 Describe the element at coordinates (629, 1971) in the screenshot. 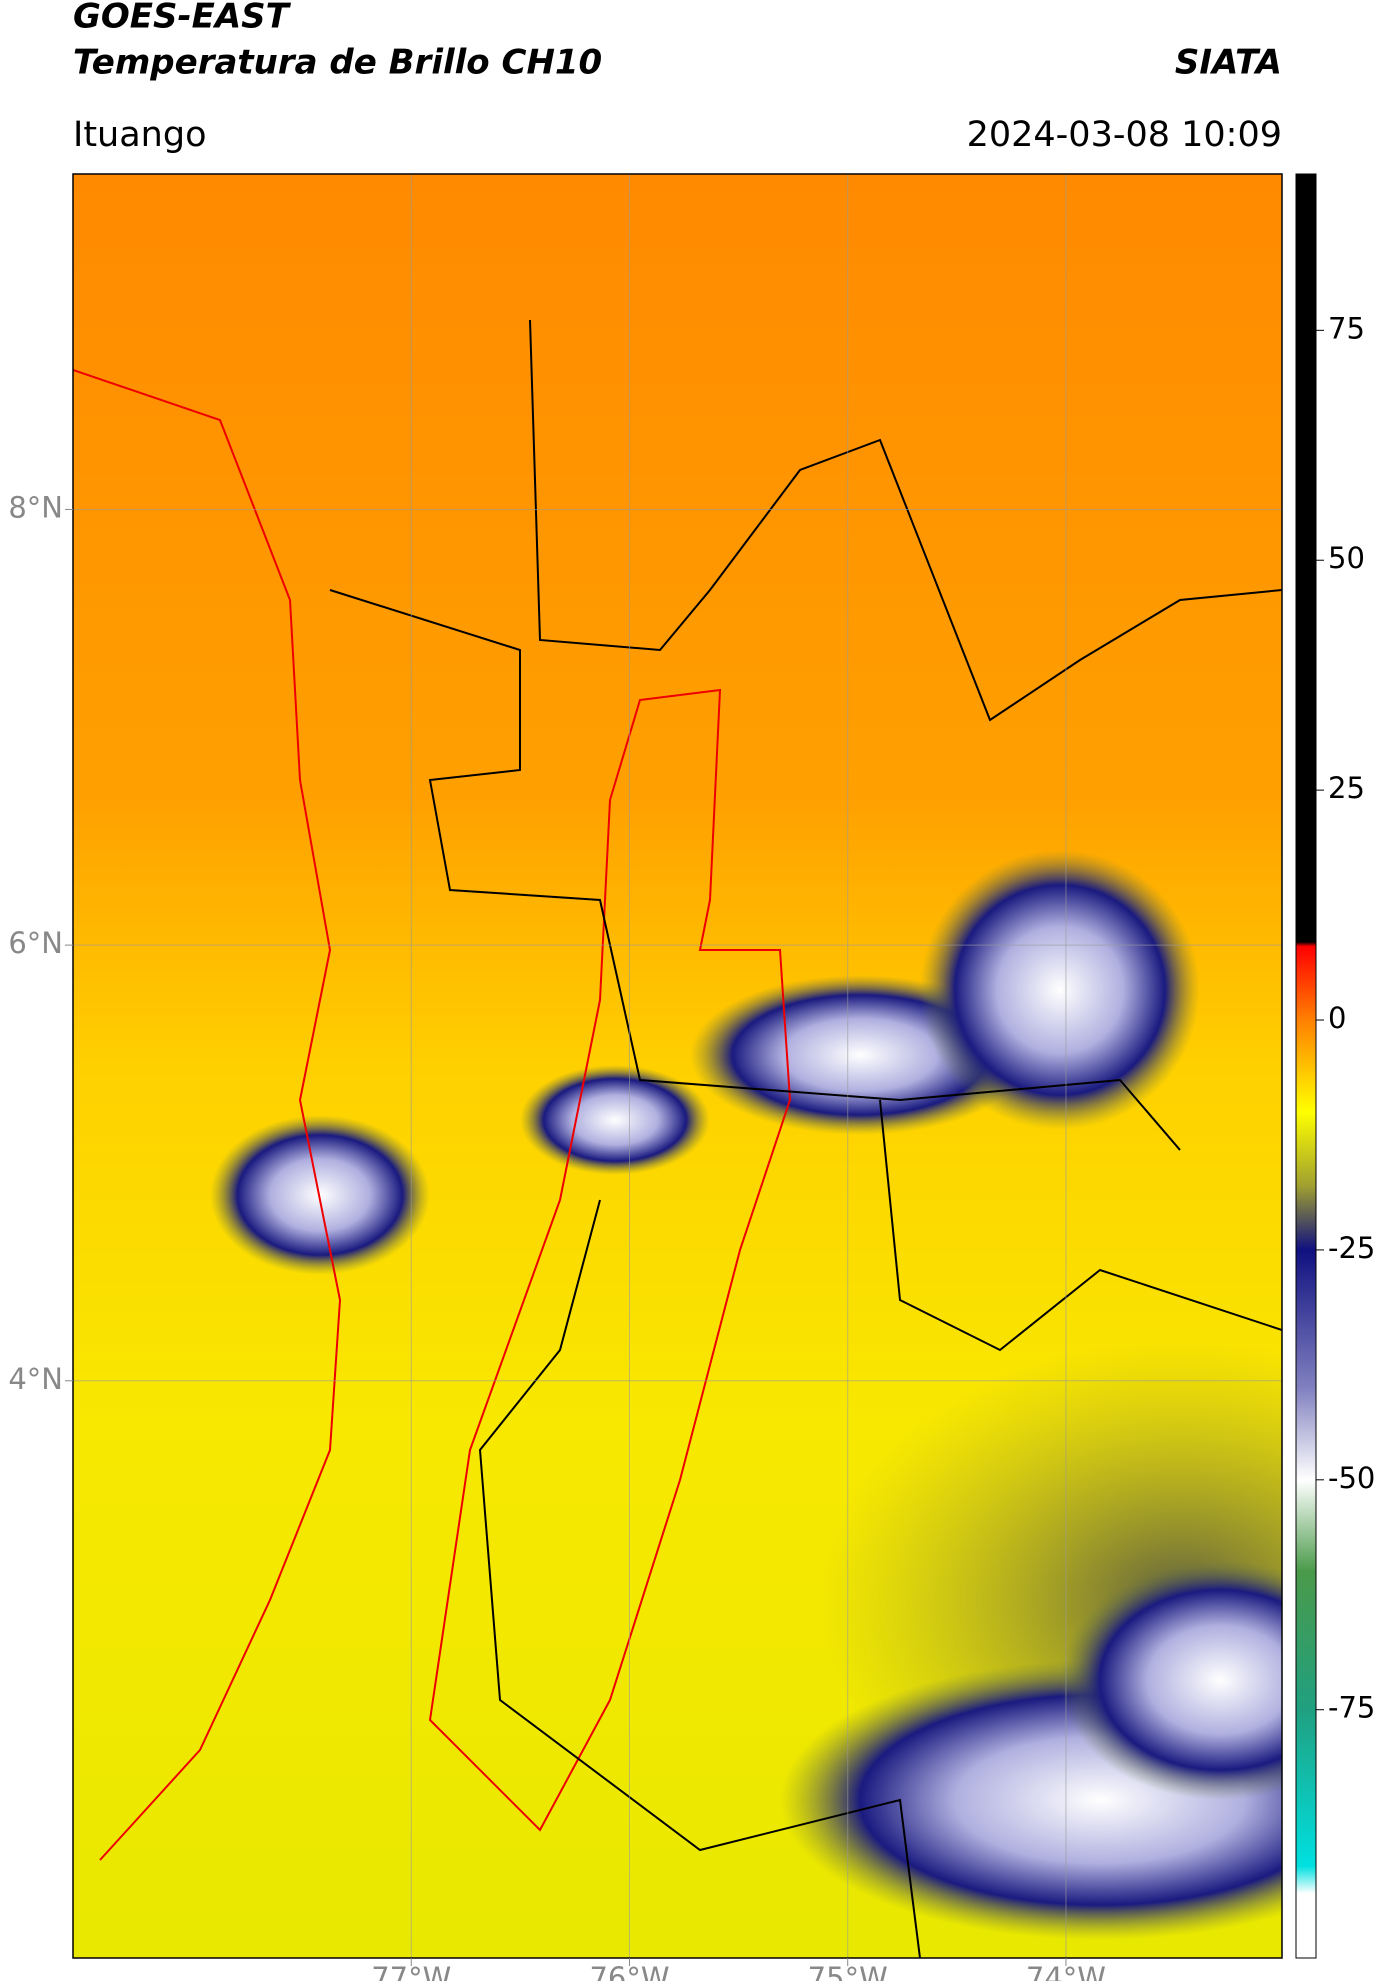

I see `lon-tick-label: 76°W` at that location.